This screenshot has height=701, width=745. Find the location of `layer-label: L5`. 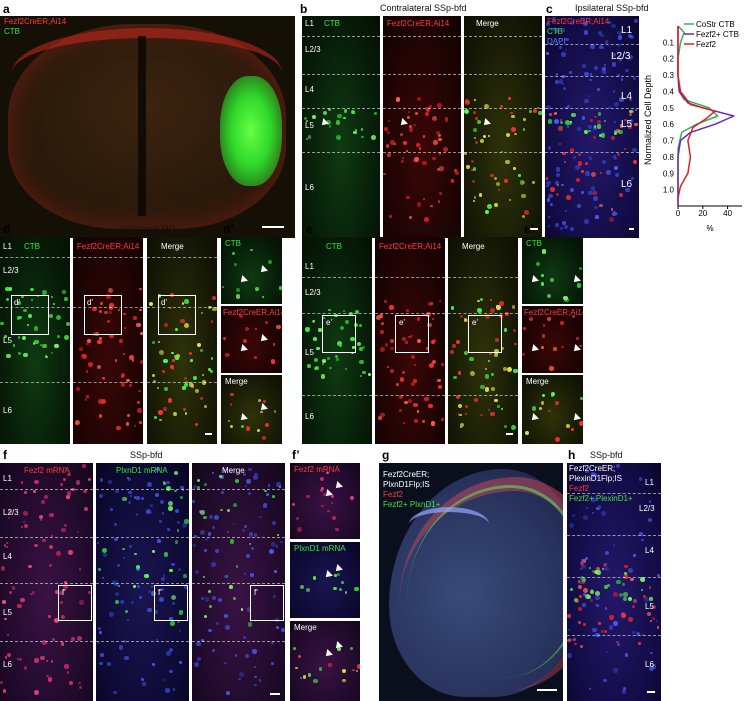

layer-label: L5 is located at coordinates (627, 124).